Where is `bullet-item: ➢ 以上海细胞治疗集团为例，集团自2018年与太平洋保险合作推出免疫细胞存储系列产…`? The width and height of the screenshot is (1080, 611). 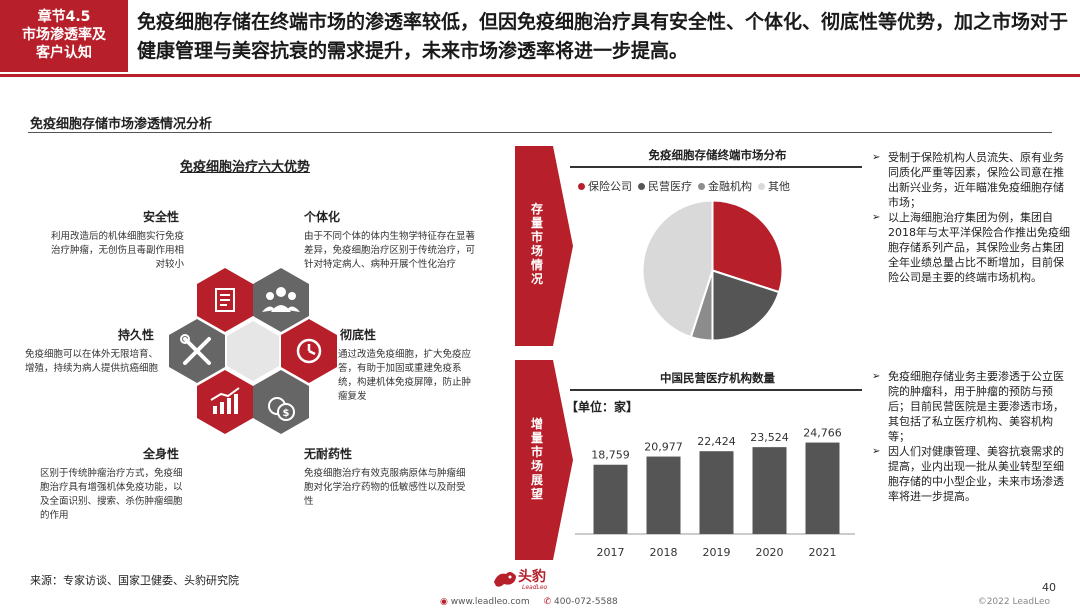 bullet-item: ➢ 以上海细胞治疗集团为例，集团自2018年与太平洋保险合作推出免疫细胞存储系列产… is located at coordinates (972, 247).